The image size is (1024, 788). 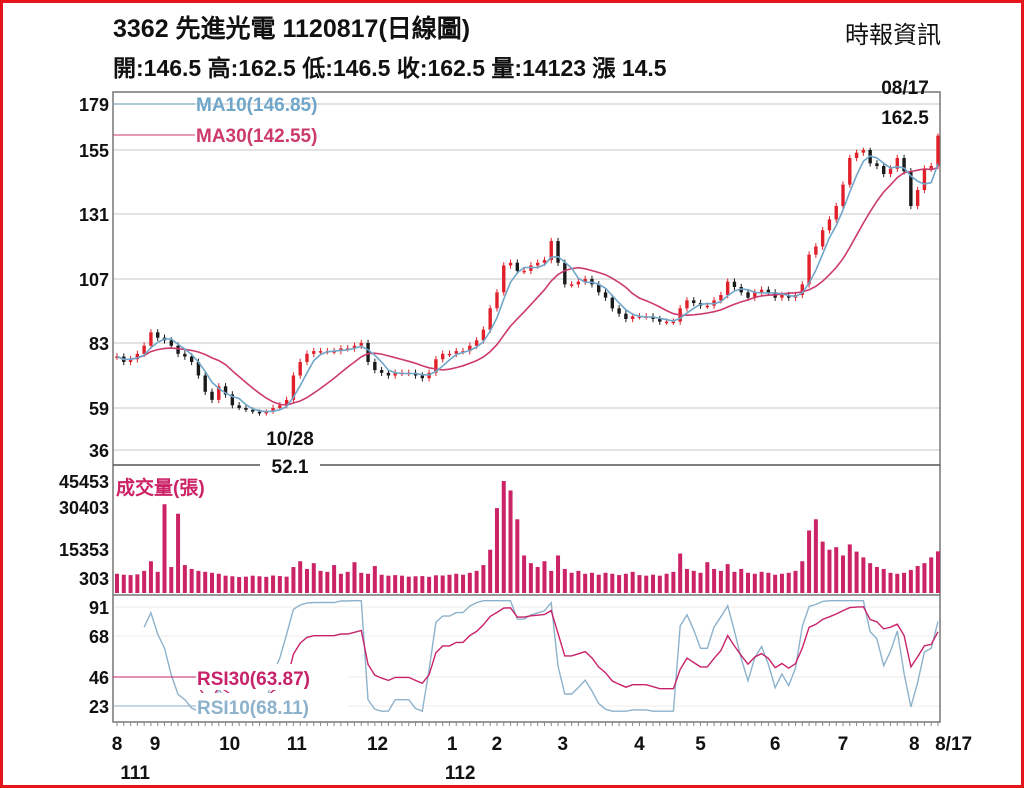 What do you see at coordinates (99, 707) in the screenshot?
I see `rsi-tick-label: 23` at bounding box center [99, 707].